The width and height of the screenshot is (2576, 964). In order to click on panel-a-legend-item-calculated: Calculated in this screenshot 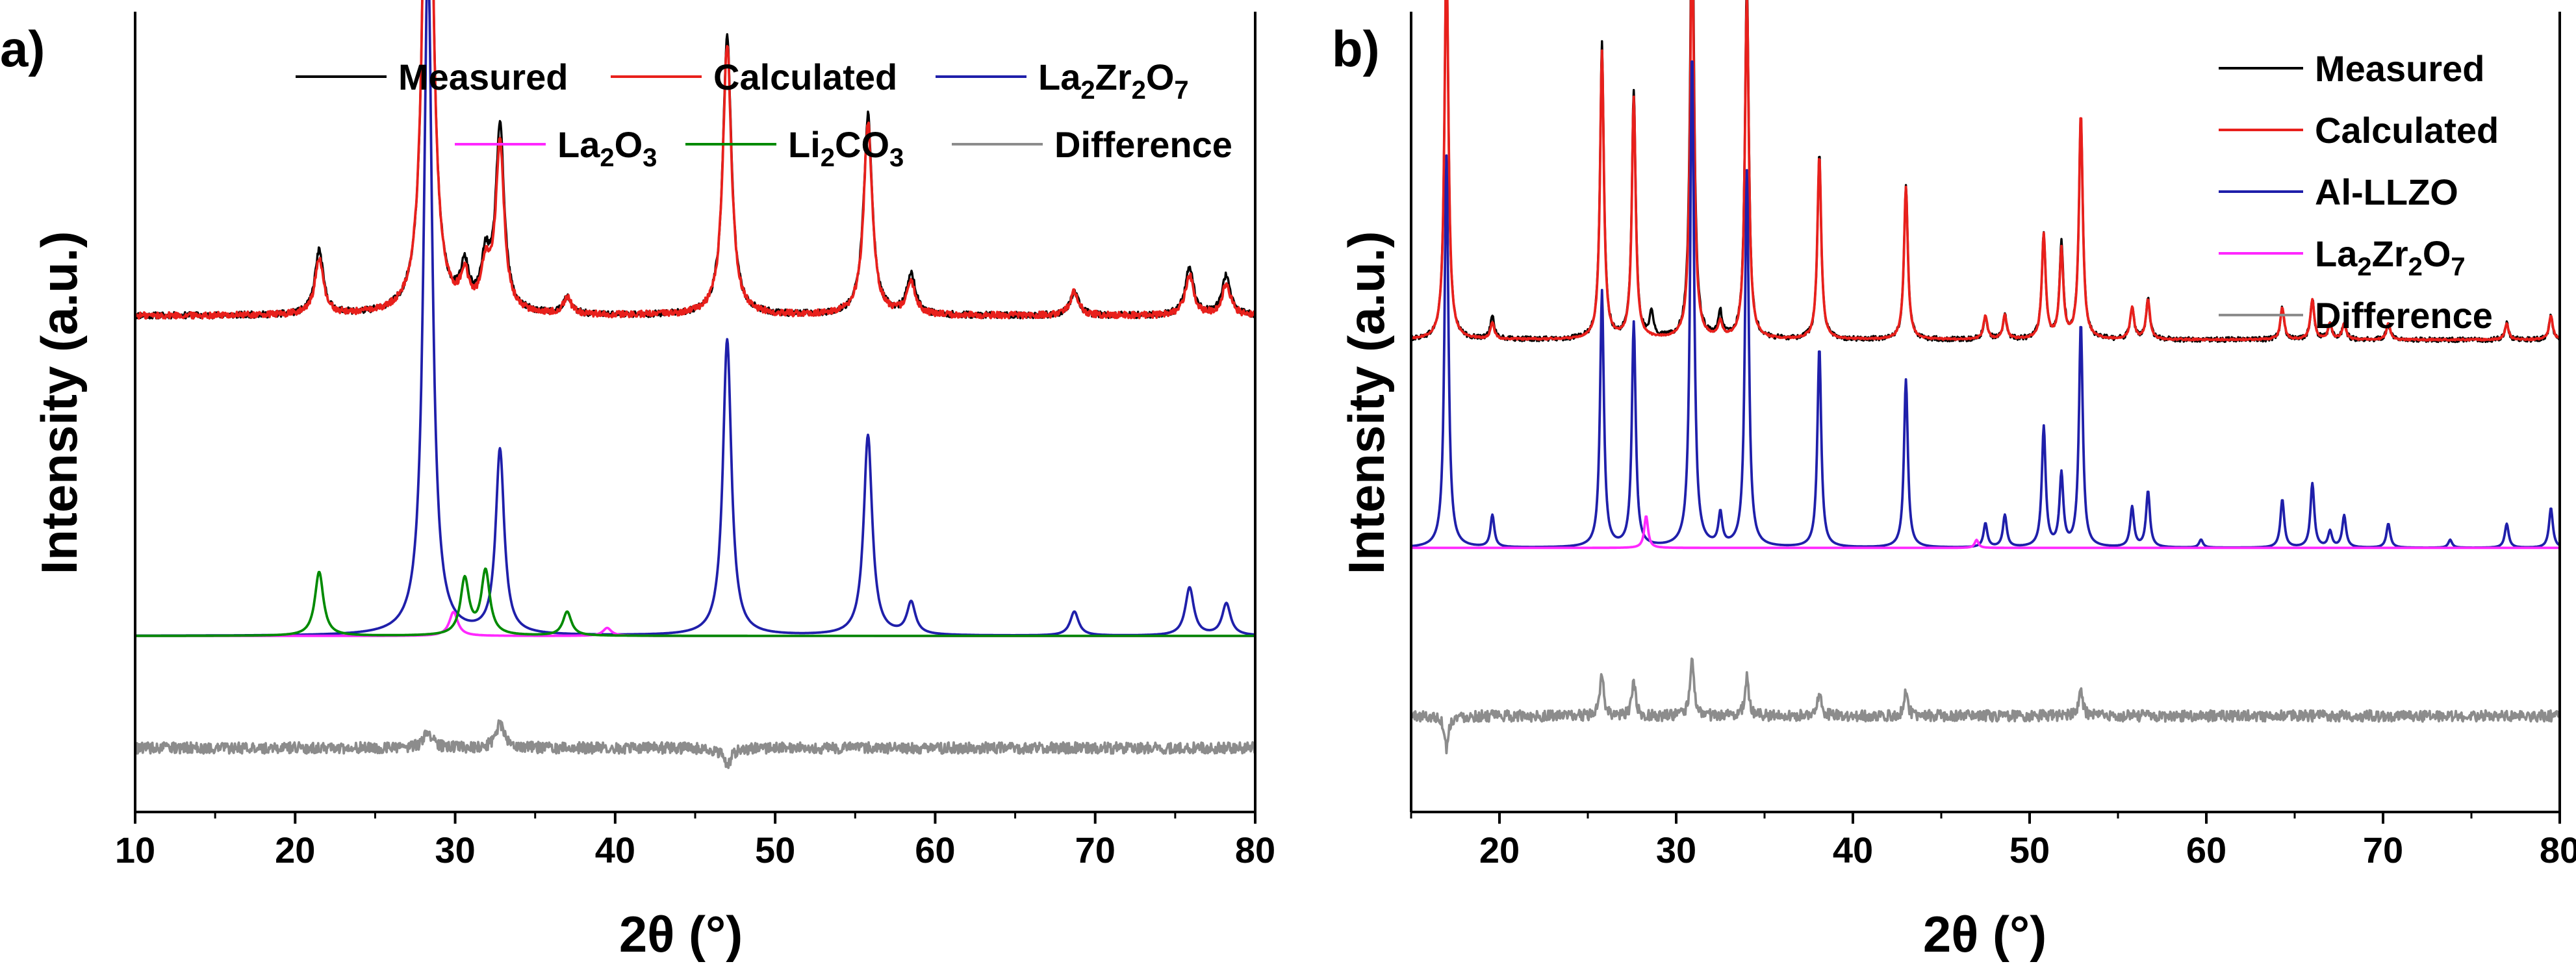, I will do `click(754, 77)`.